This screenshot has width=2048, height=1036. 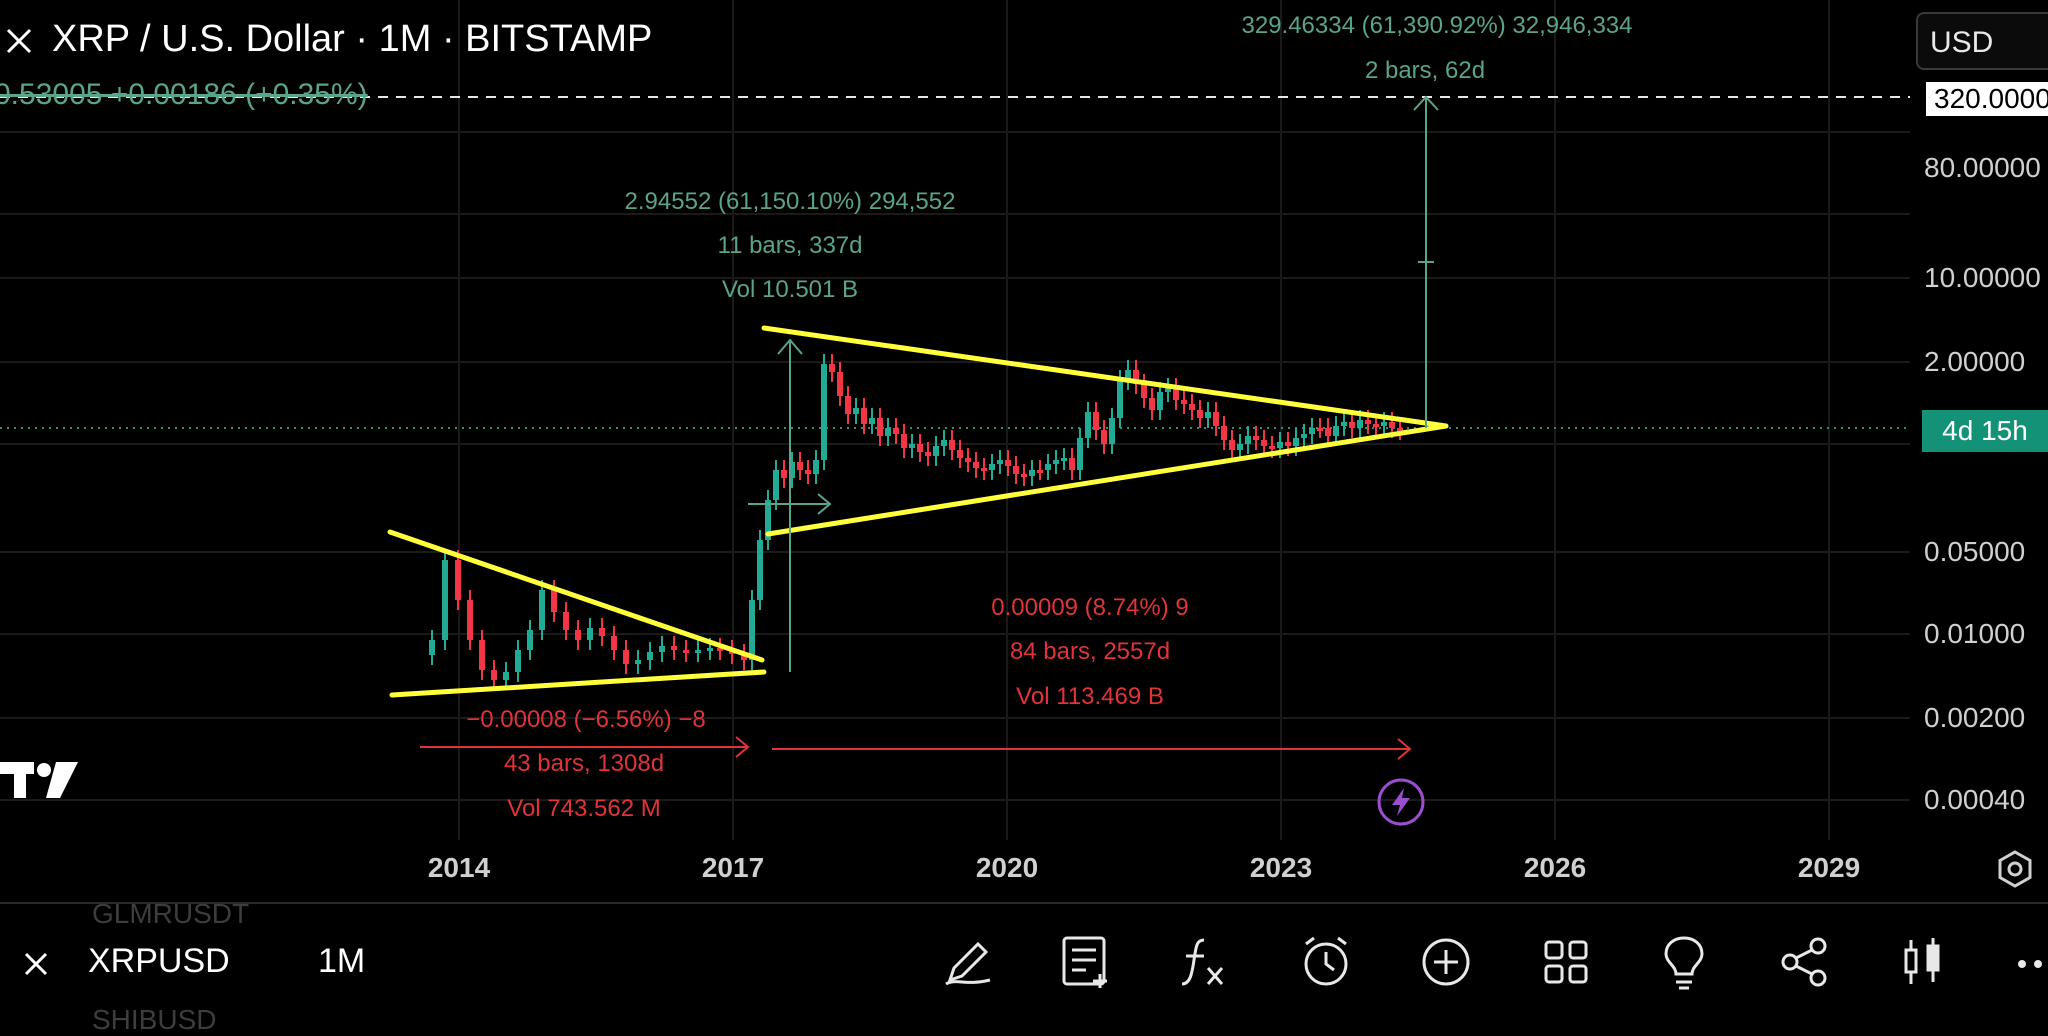 I want to click on price-axis-label: 10.00000, so click(x=1982, y=277).